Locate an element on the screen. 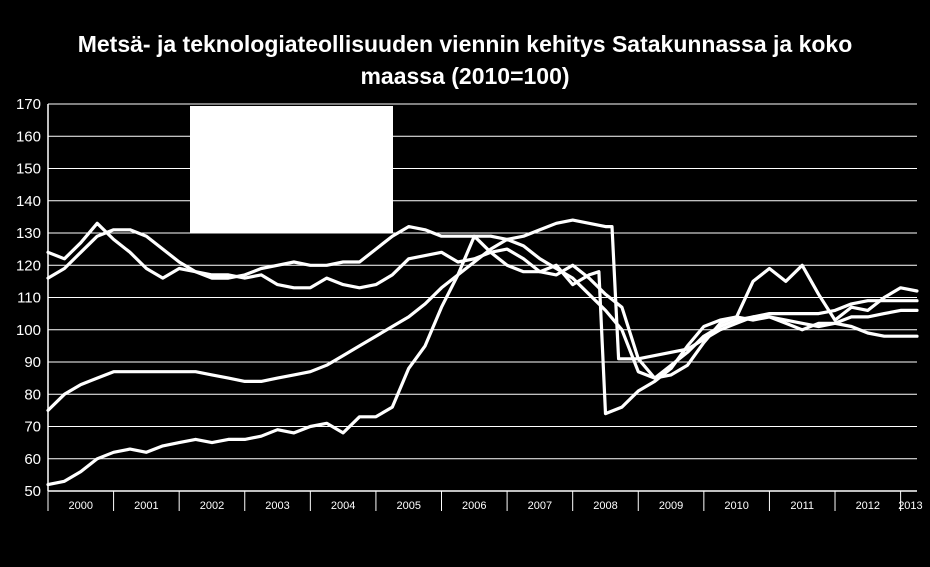  y-tick-label: 110 is located at coordinates (29, 298).